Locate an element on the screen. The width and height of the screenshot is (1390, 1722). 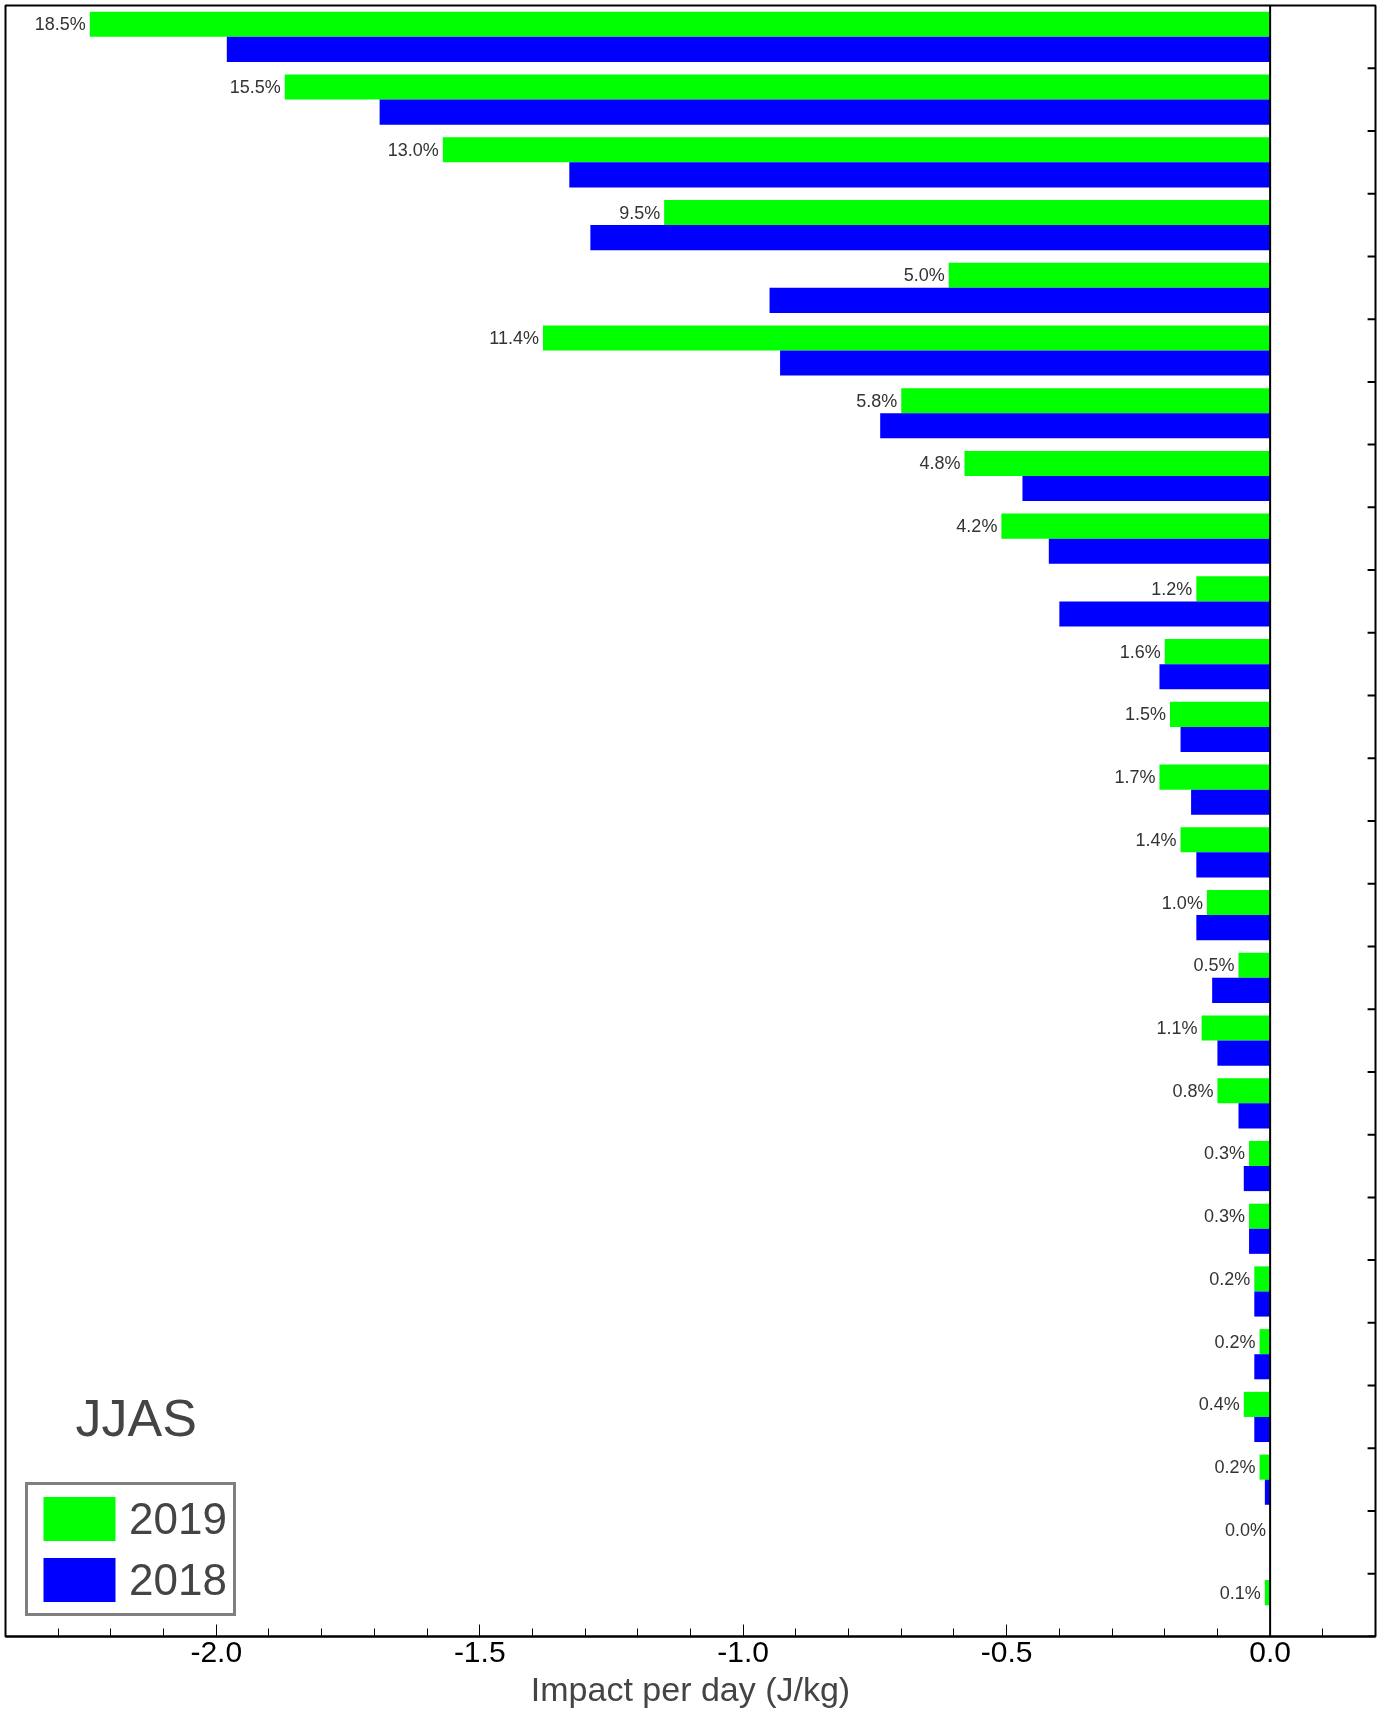
annotation: 13.0% is located at coordinates (413, 149).